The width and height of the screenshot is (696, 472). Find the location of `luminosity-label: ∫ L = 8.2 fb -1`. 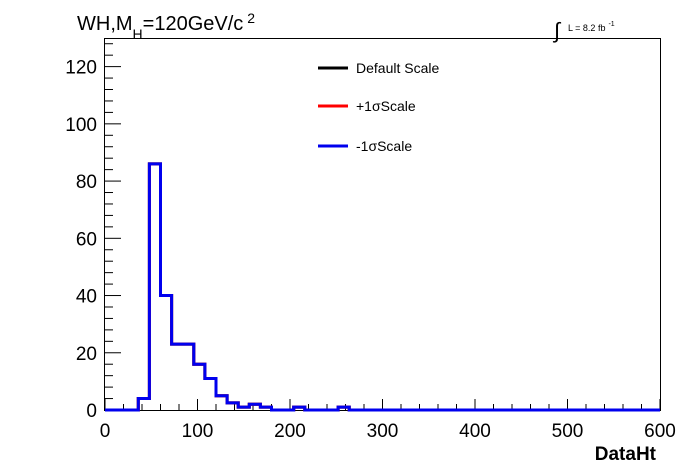

luminosity-label: ∫ L = 8.2 fb -1 is located at coordinates (583, 30).